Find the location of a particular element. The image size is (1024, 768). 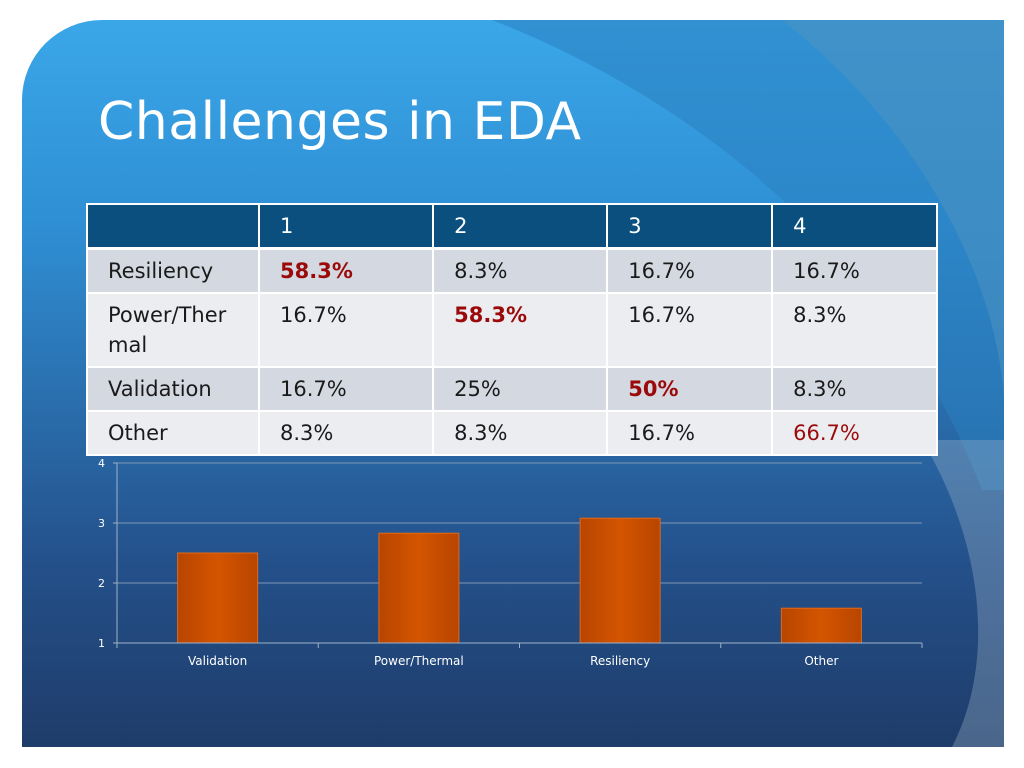

table-row: Validation 16.7% 25% 50% 8.3% is located at coordinates (512, 389).